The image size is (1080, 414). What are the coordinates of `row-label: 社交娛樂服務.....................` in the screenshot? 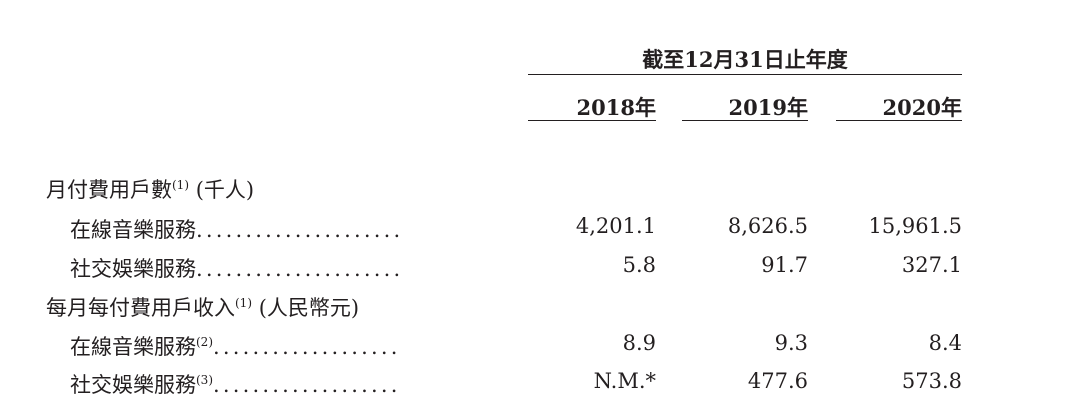 It's located at (236, 268).